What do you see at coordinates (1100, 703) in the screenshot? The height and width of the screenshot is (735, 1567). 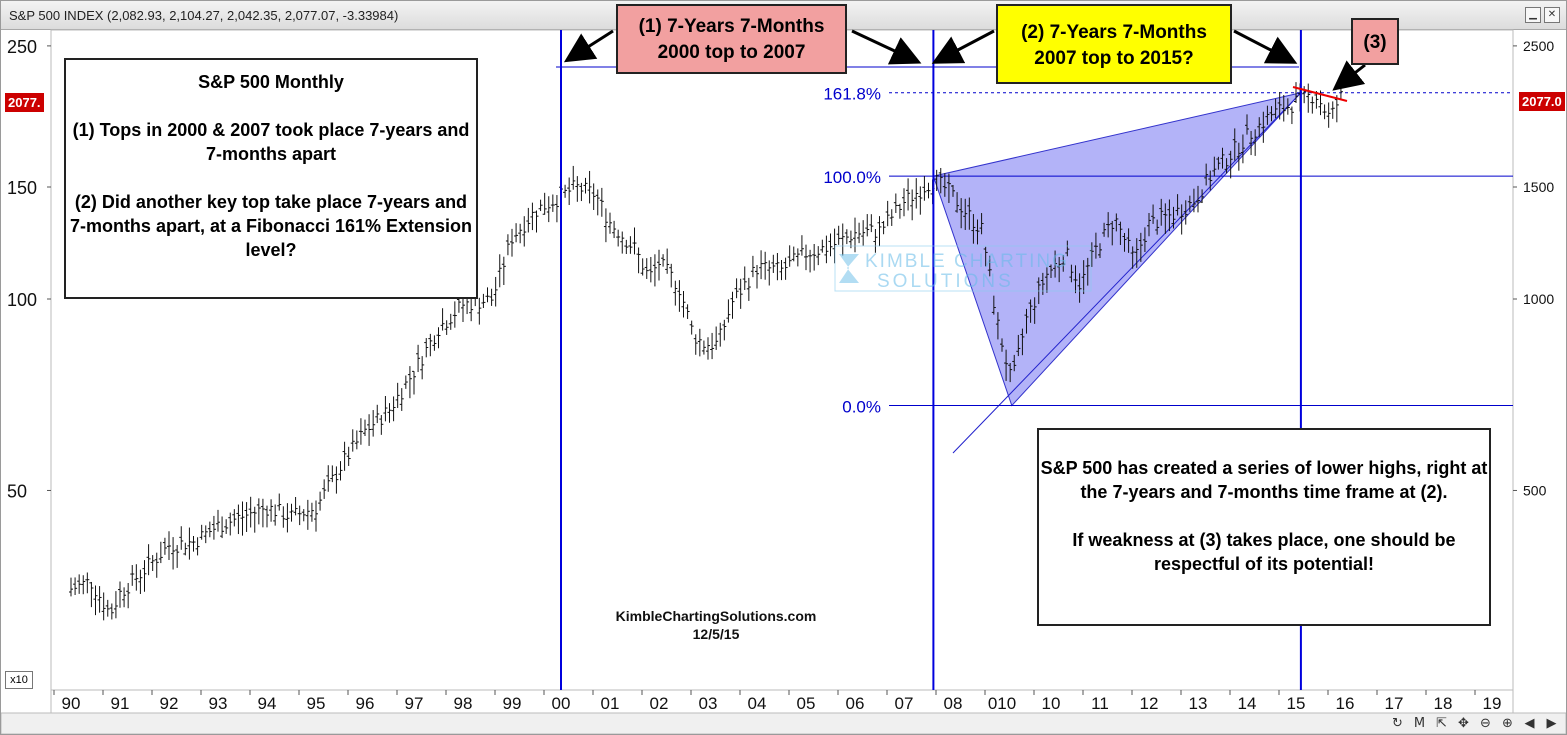 I see `x-tick-label: 11` at bounding box center [1100, 703].